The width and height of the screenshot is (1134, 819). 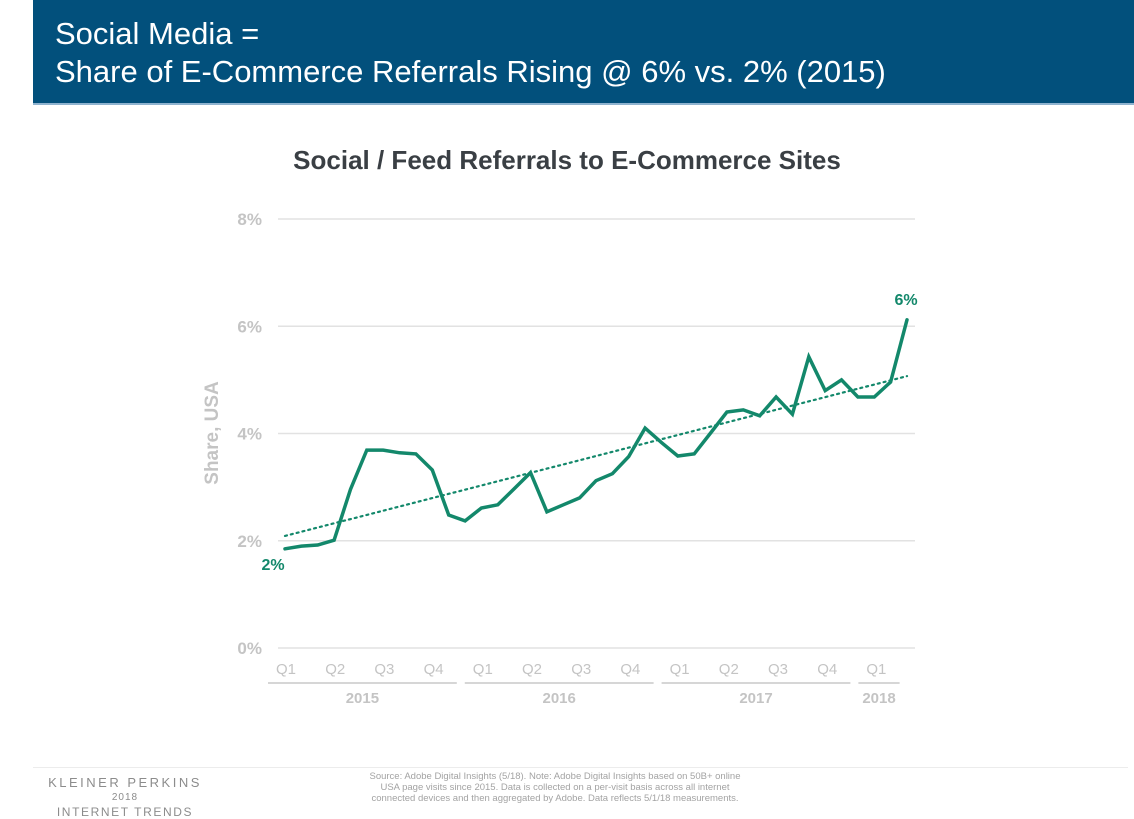 I want to click on brand-logo: KLEINER PERKINS 2018 INTERNET TRENDS, so click(x=125, y=797).